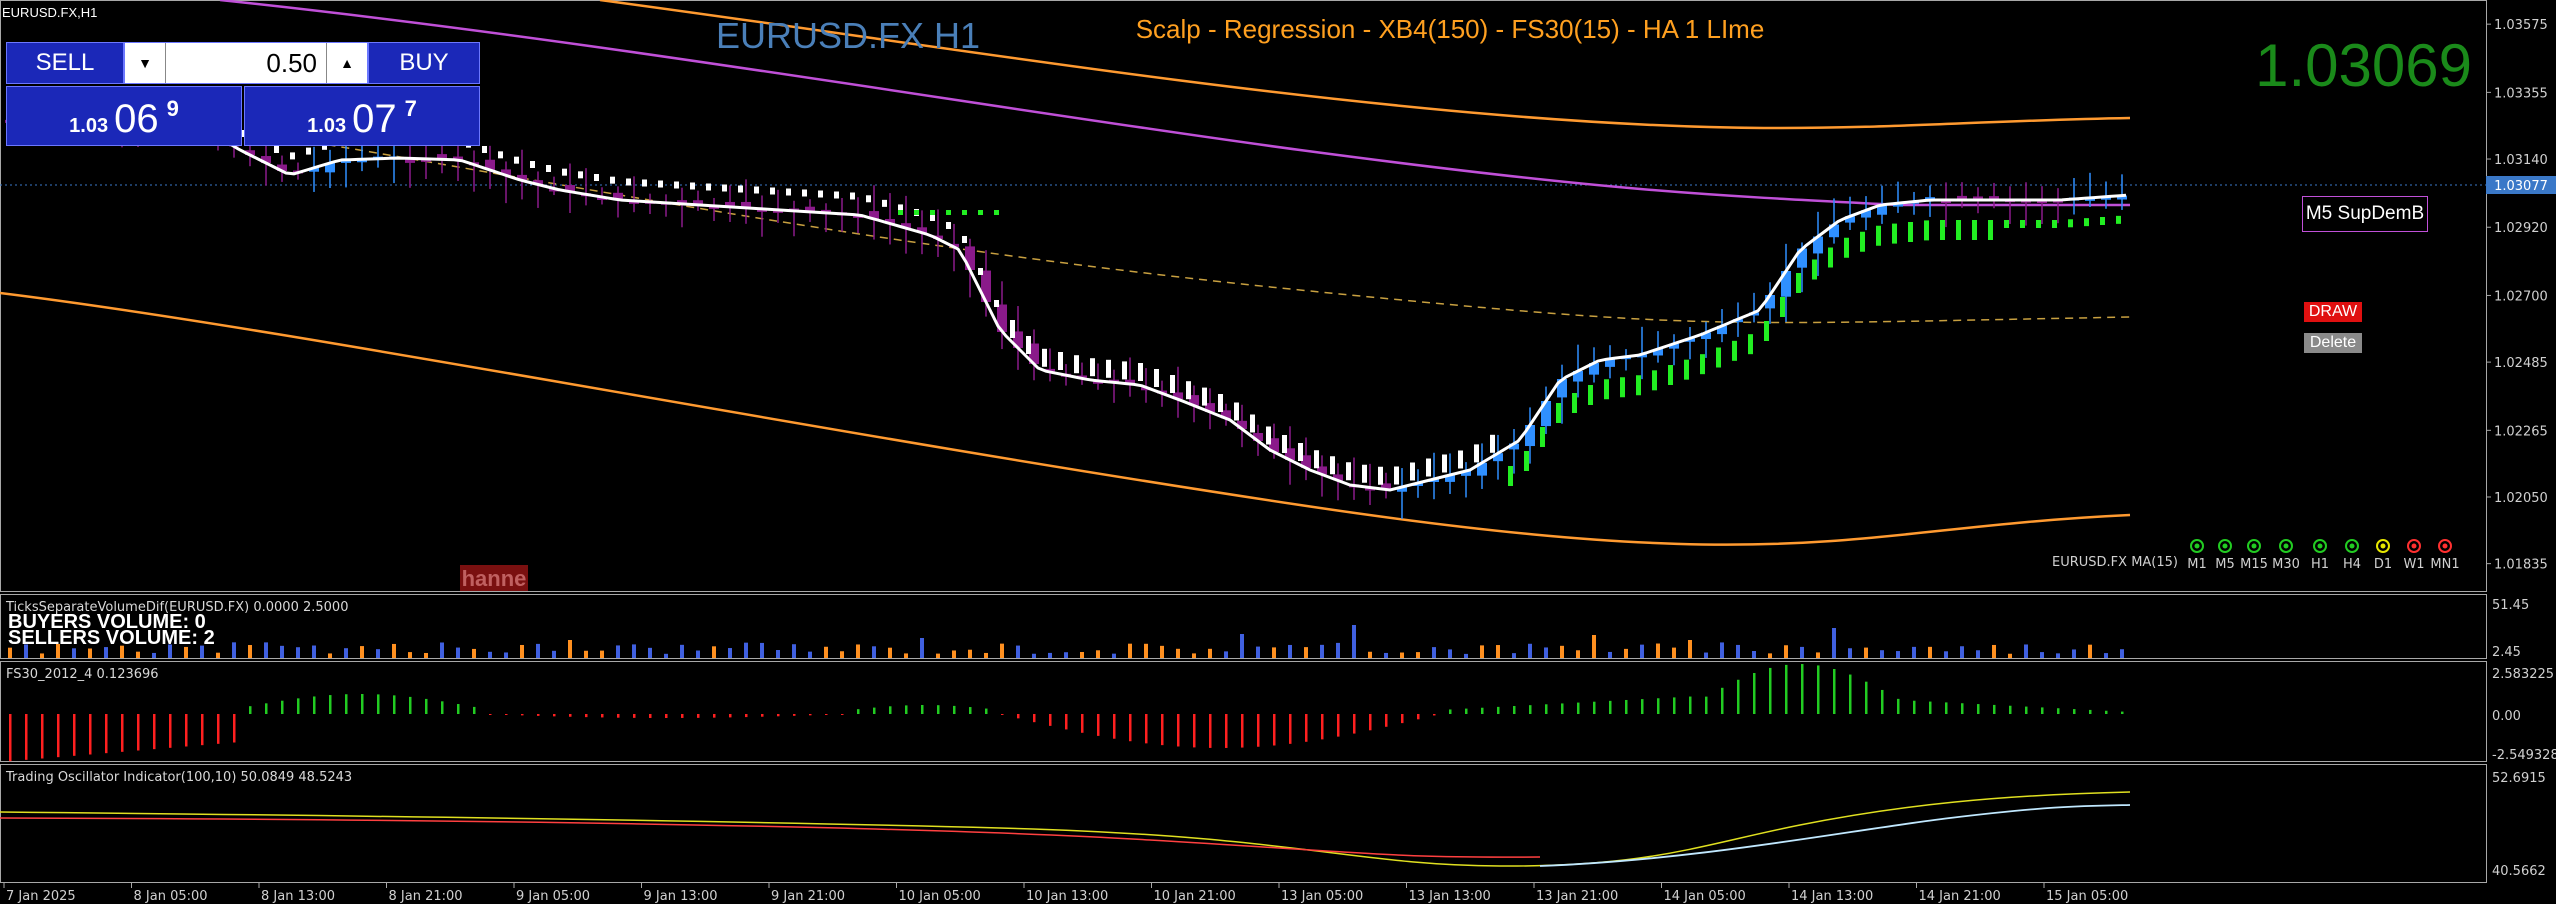 The height and width of the screenshot is (904, 2556). I want to click on time-tick-label: 9 Jan 13:00, so click(681, 896).